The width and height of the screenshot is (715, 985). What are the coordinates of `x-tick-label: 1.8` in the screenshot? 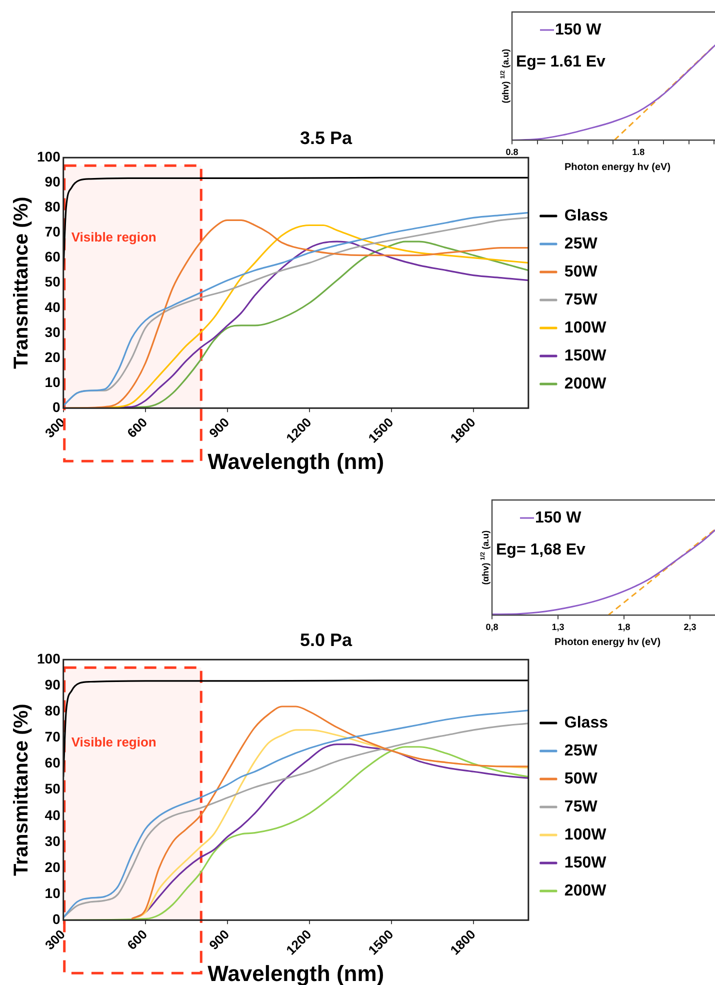 It's located at (638, 152).